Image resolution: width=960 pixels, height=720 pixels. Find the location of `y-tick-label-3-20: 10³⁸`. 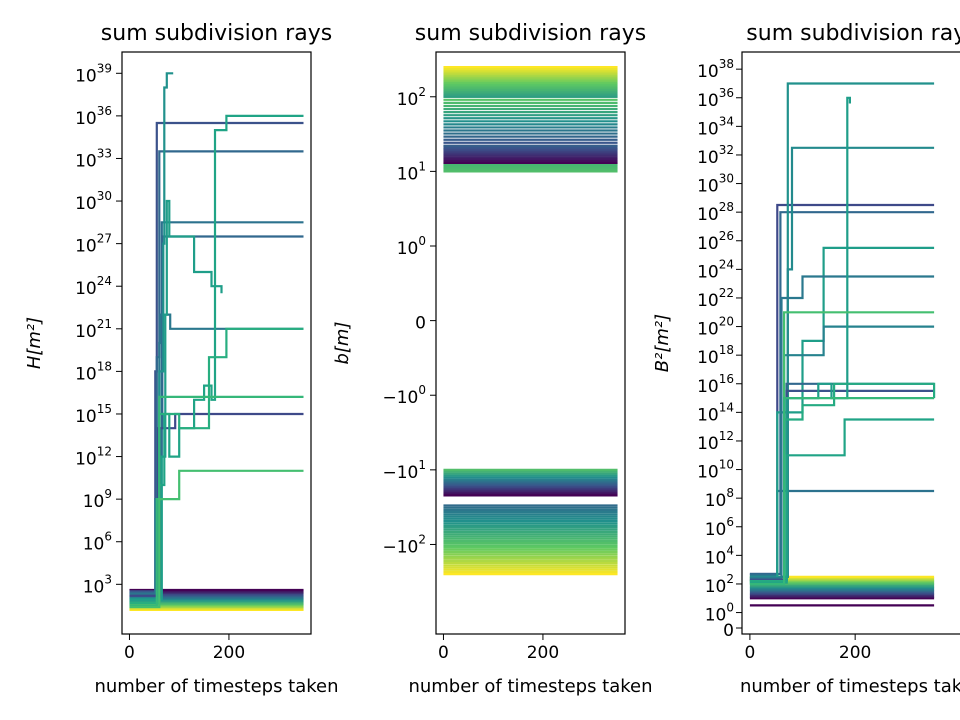

y-tick-label-3-20: 10³⁸ is located at coordinates (715, 70).